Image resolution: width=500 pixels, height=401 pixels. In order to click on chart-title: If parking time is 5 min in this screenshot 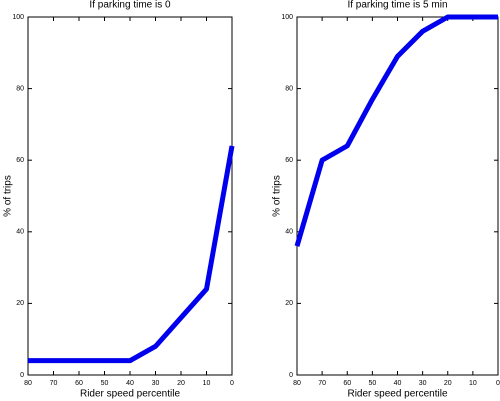, I will do `click(397, 5)`.